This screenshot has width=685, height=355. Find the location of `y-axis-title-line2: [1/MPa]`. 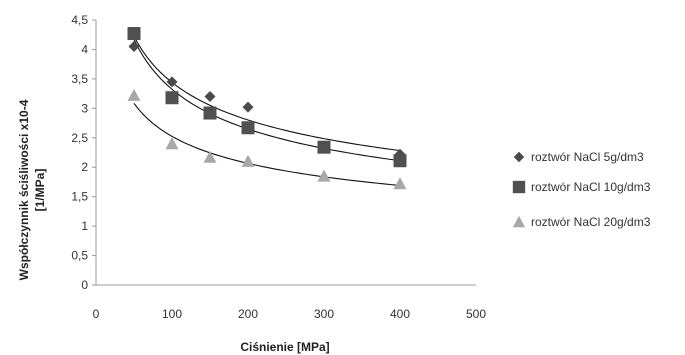

y-axis-title-line2: [1/MPa] is located at coordinates (40, 190).